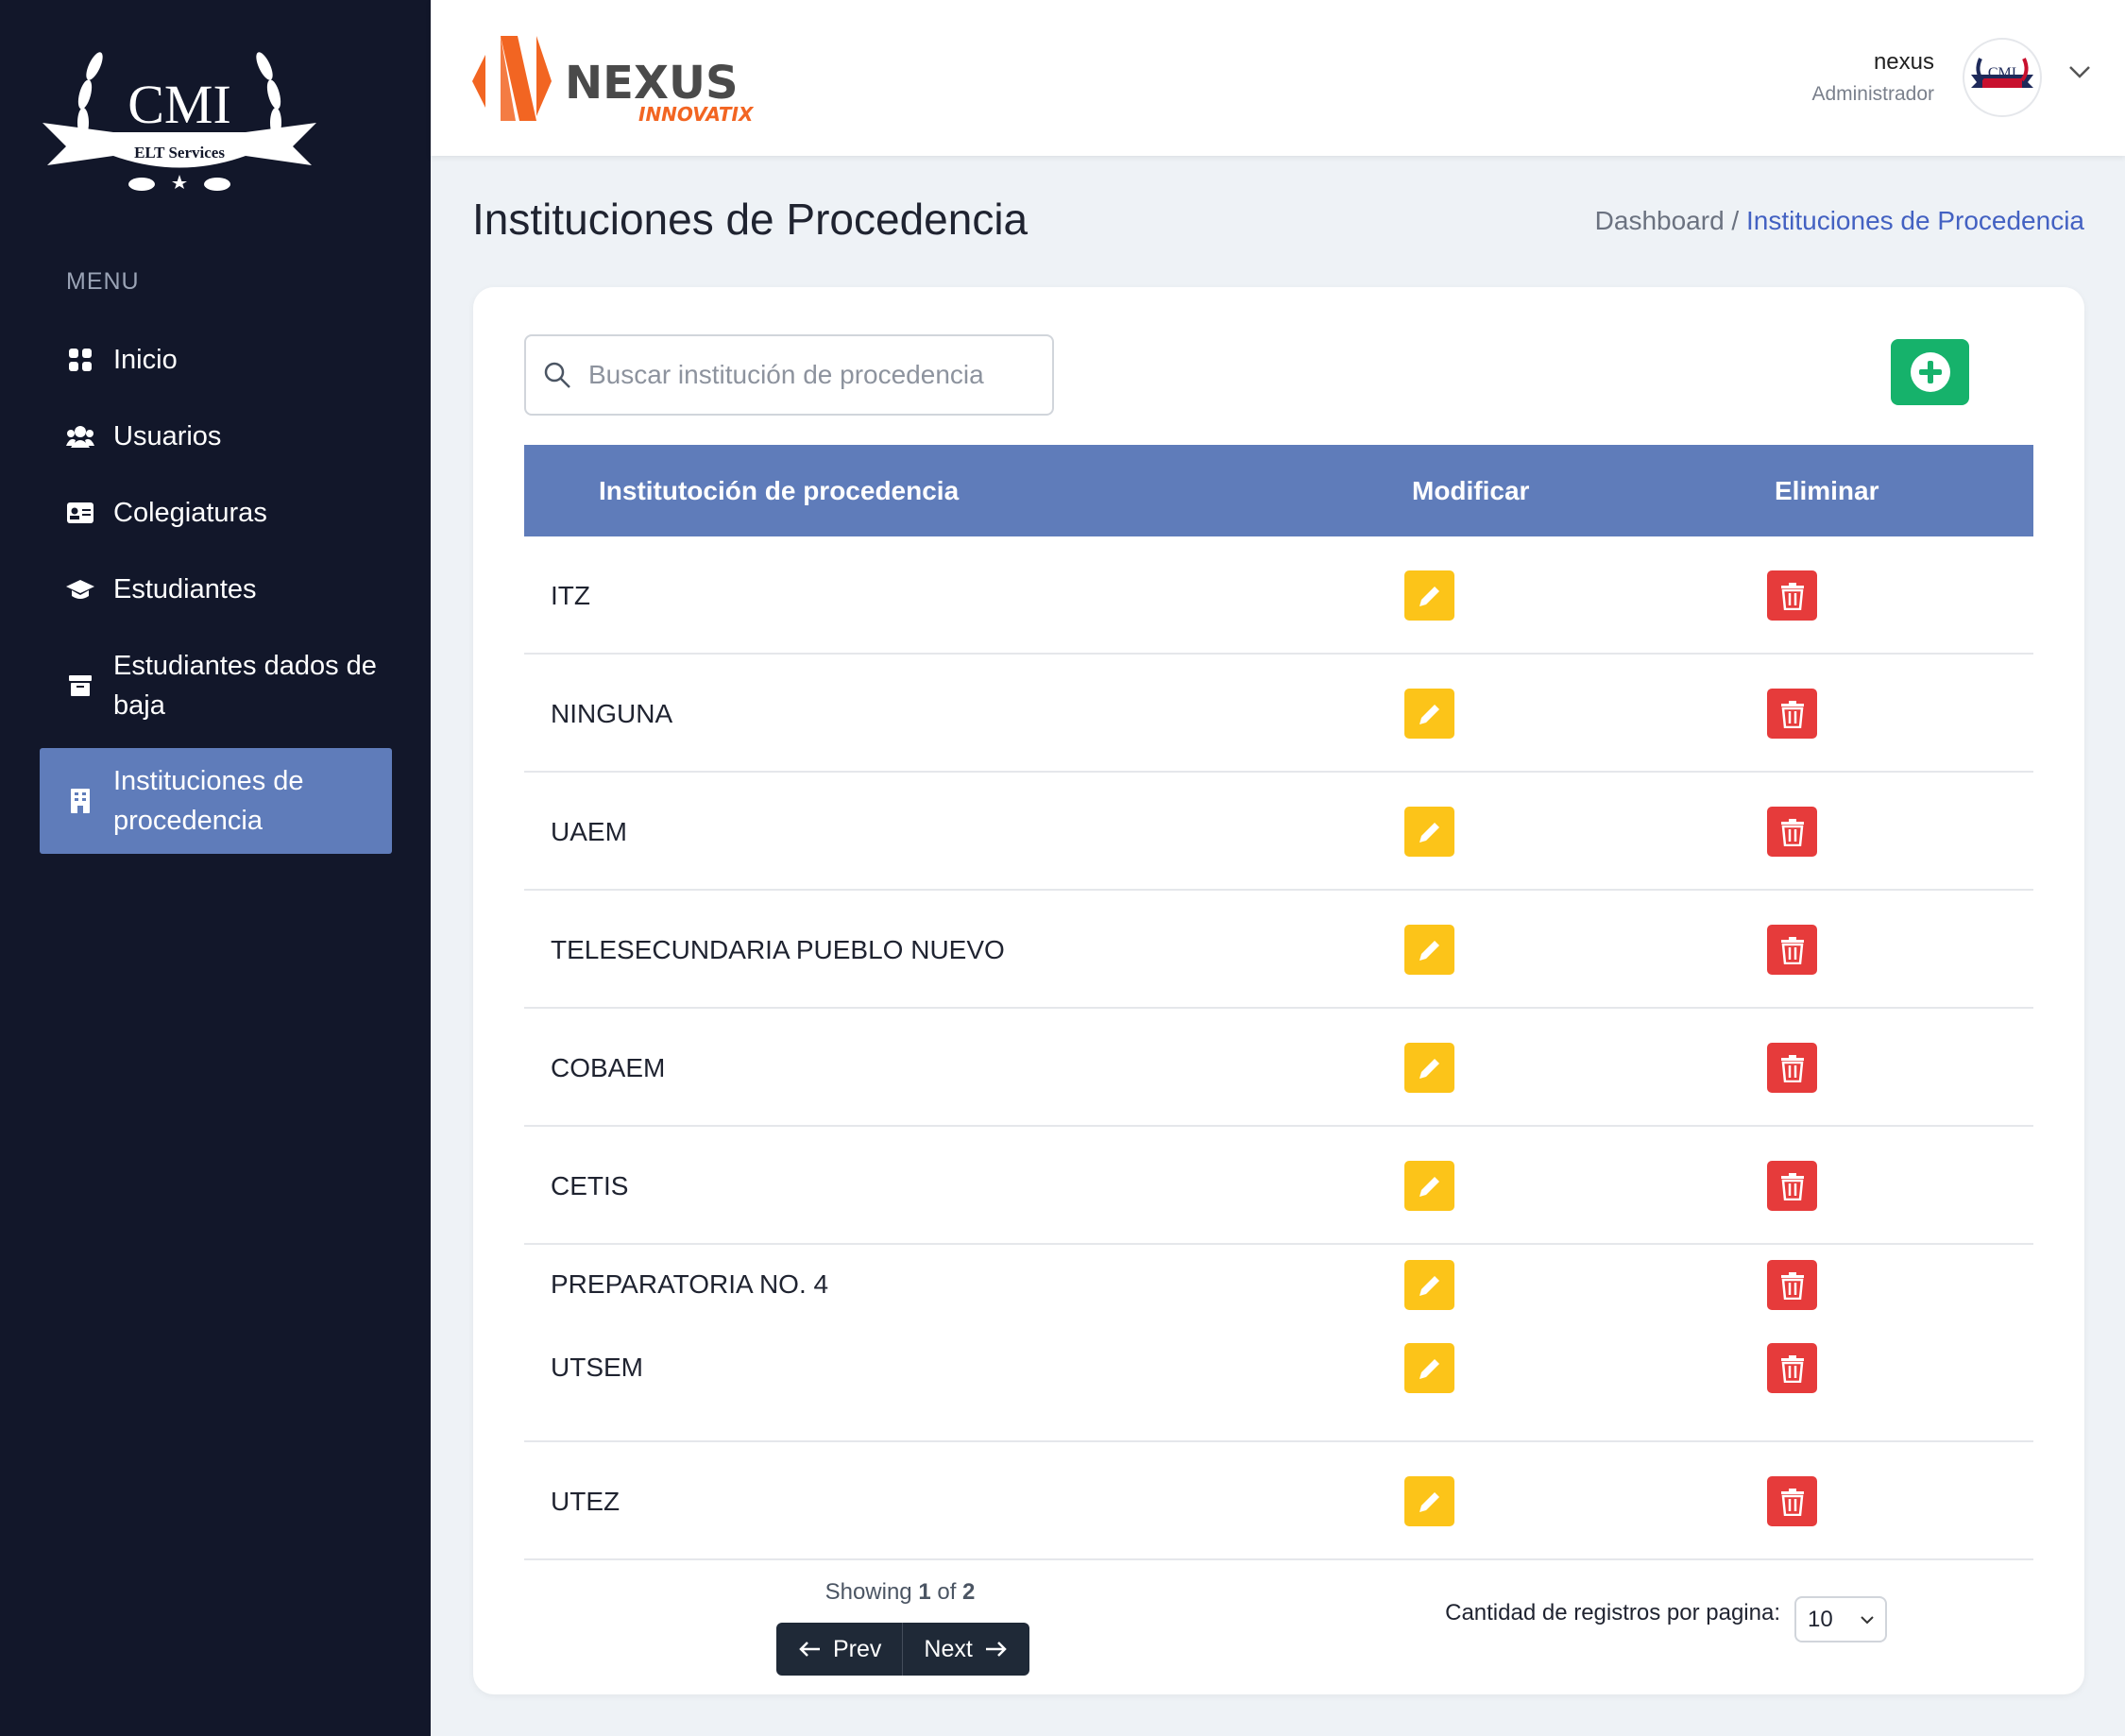 This screenshot has height=1736, width=2125. What do you see at coordinates (585, 1501) in the screenshot?
I see `institution-name: UTEZ` at bounding box center [585, 1501].